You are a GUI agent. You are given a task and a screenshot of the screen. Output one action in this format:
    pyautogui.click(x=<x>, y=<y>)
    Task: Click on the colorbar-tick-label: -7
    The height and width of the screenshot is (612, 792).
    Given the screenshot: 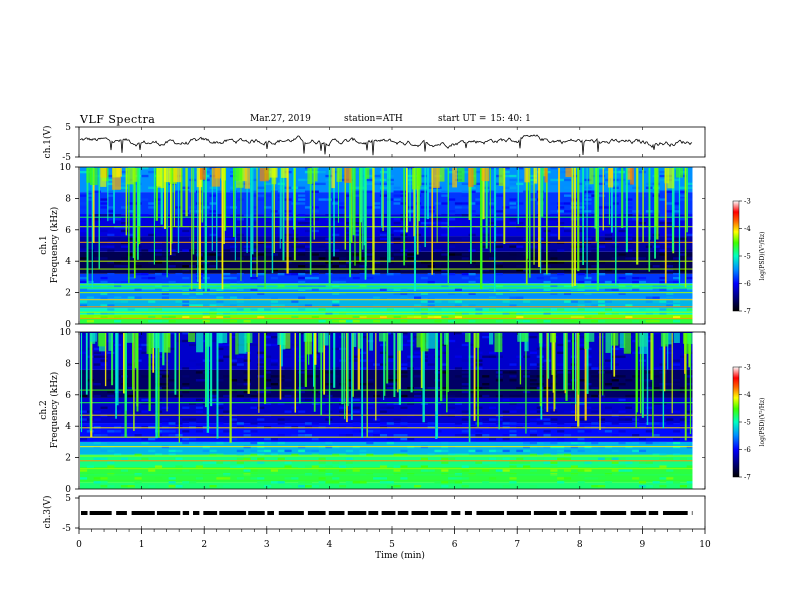 What is the action you would take?
    pyautogui.click(x=747, y=478)
    